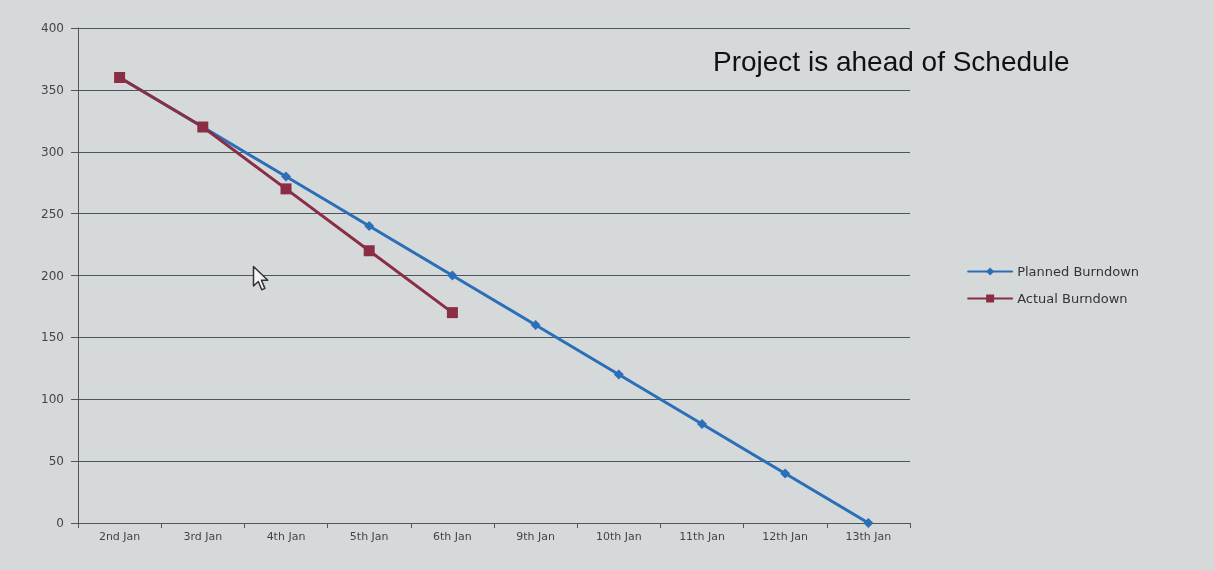 Image resolution: width=1214 pixels, height=570 pixels. What do you see at coordinates (452, 536) in the screenshot?
I see `x-tick-label: 6th Jan` at bounding box center [452, 536].